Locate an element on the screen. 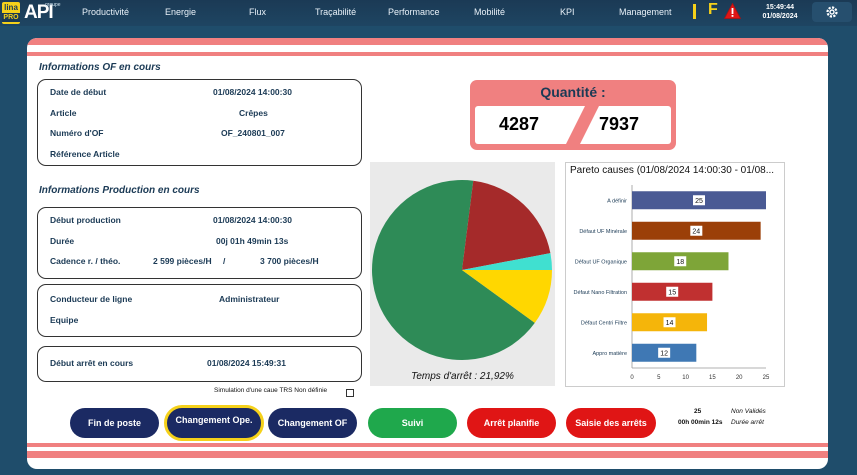  nav-mobilite: Mobilité is located at coordinates (490, 12).